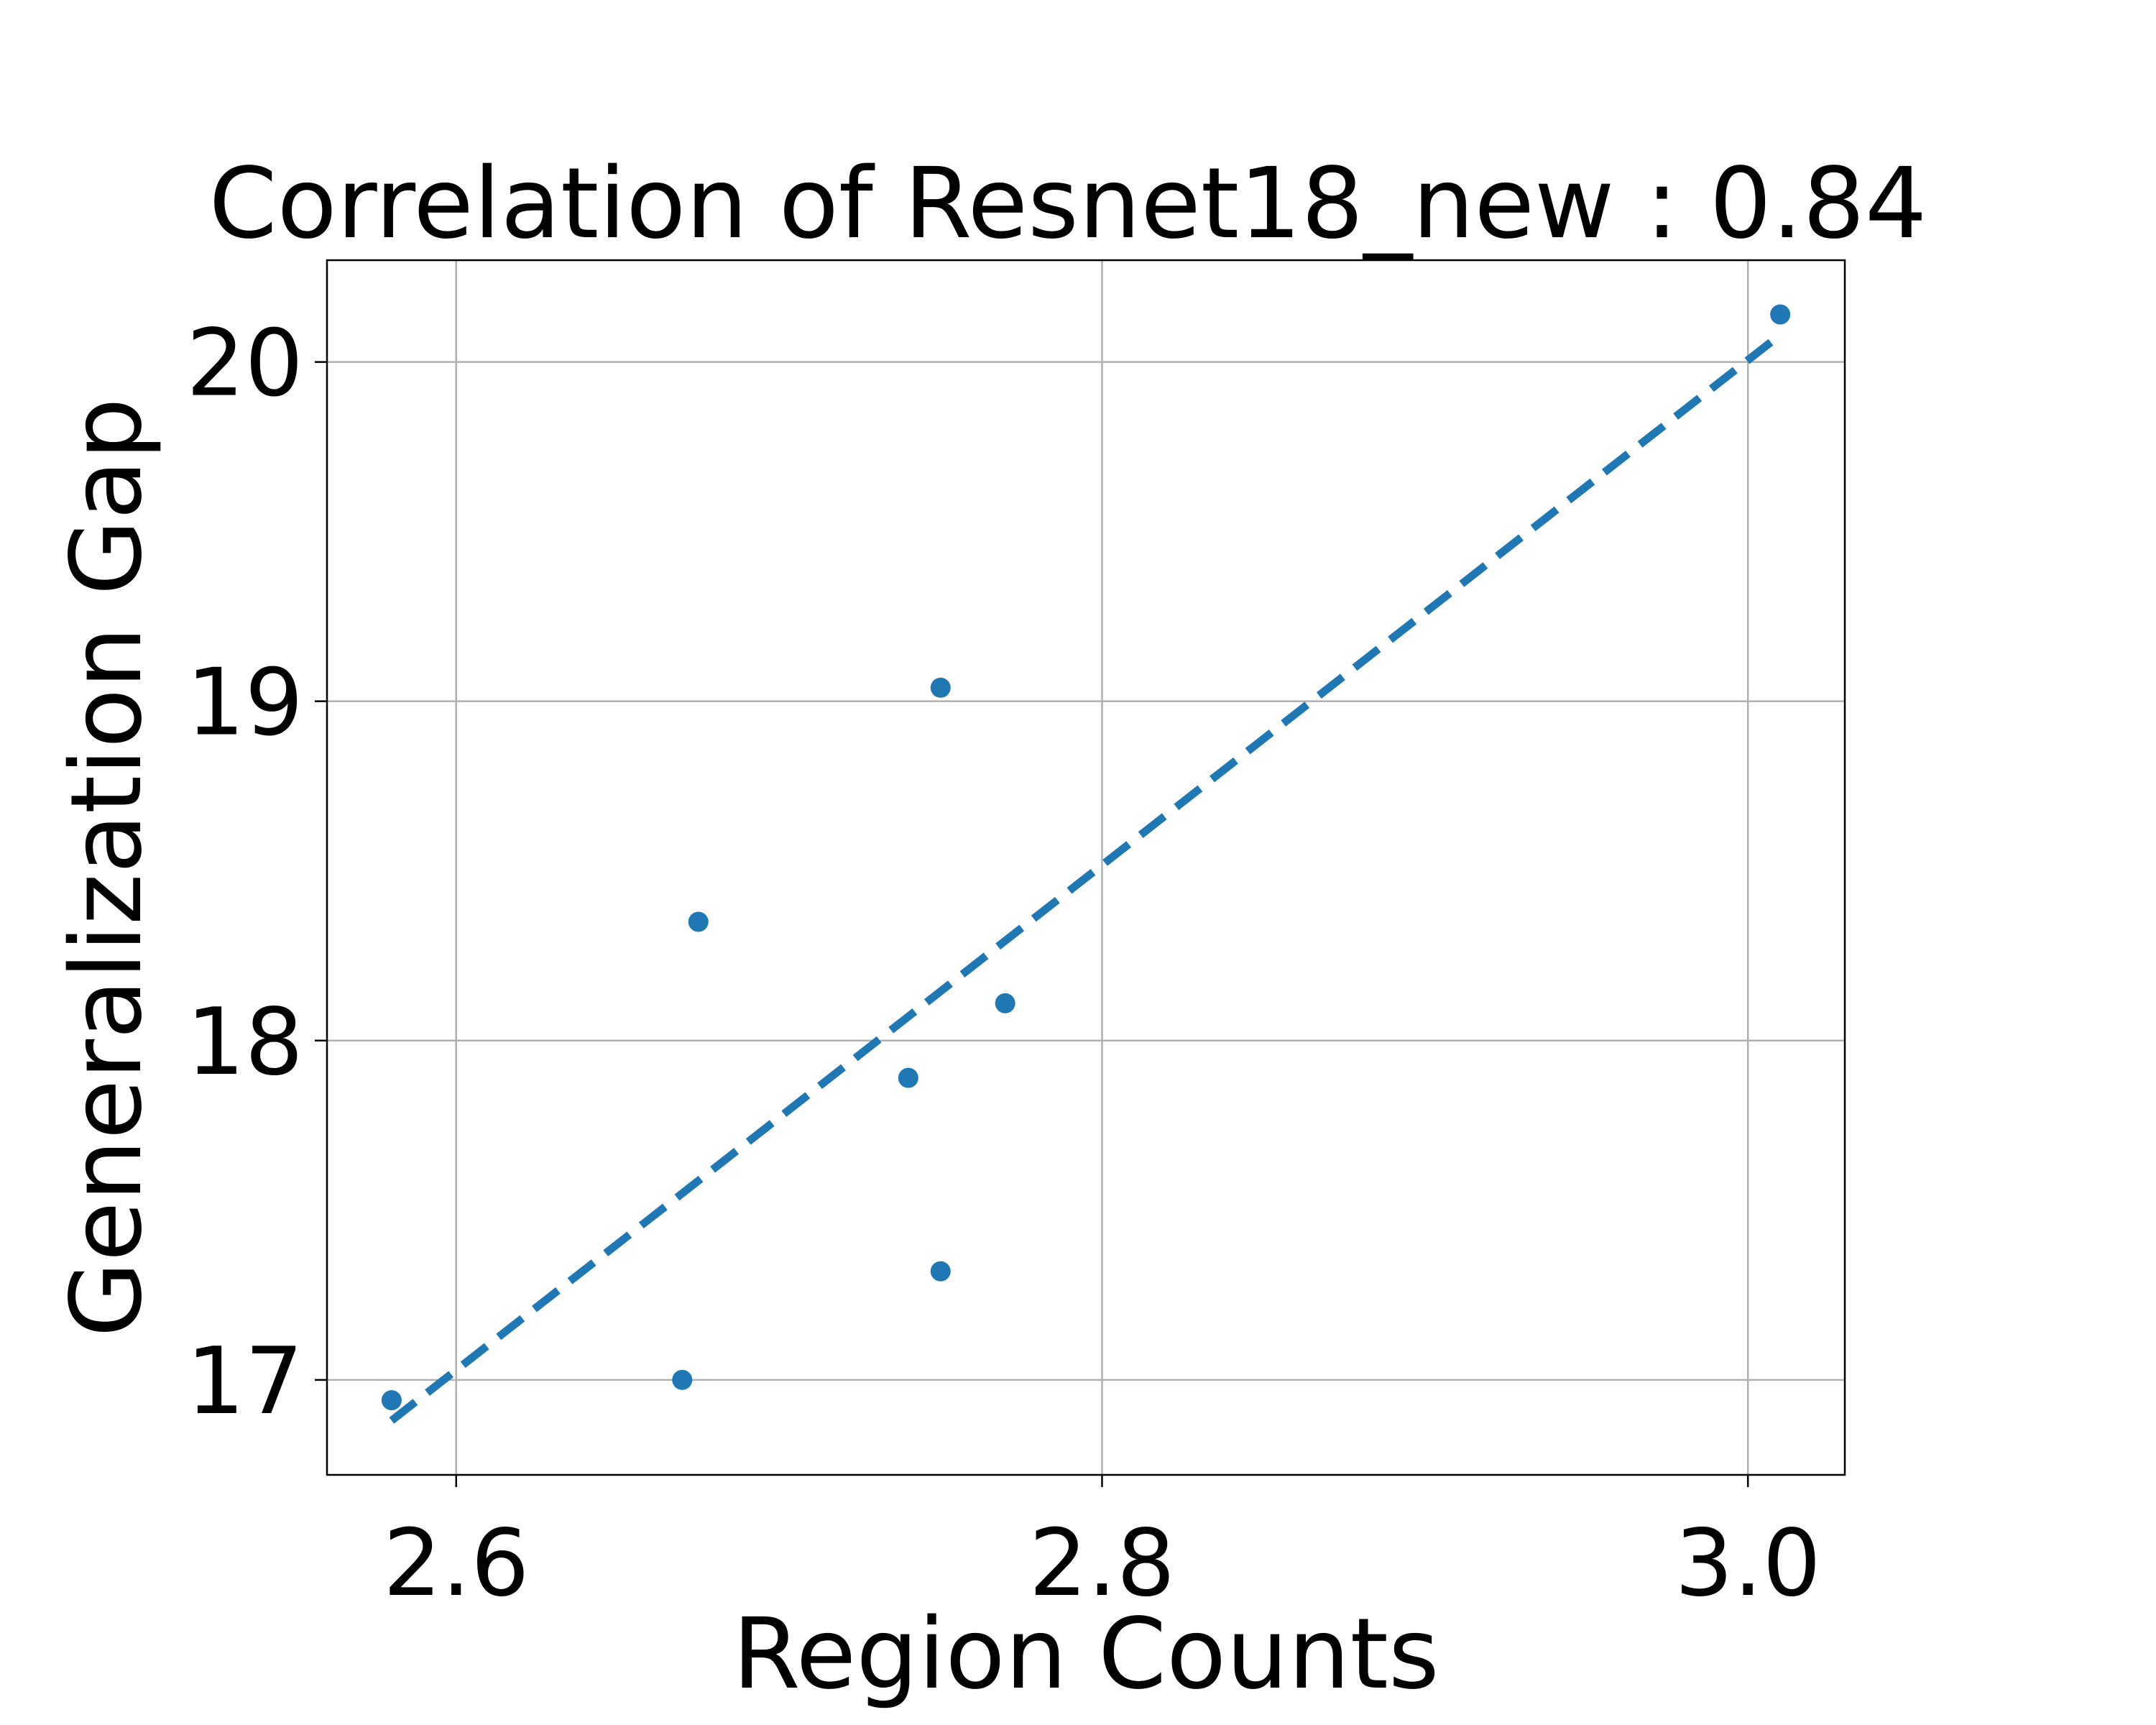  Describe the element at coordinates (1747, 1563) in the screenshot. I see `x-tick-label-2: 3.0` at that location.